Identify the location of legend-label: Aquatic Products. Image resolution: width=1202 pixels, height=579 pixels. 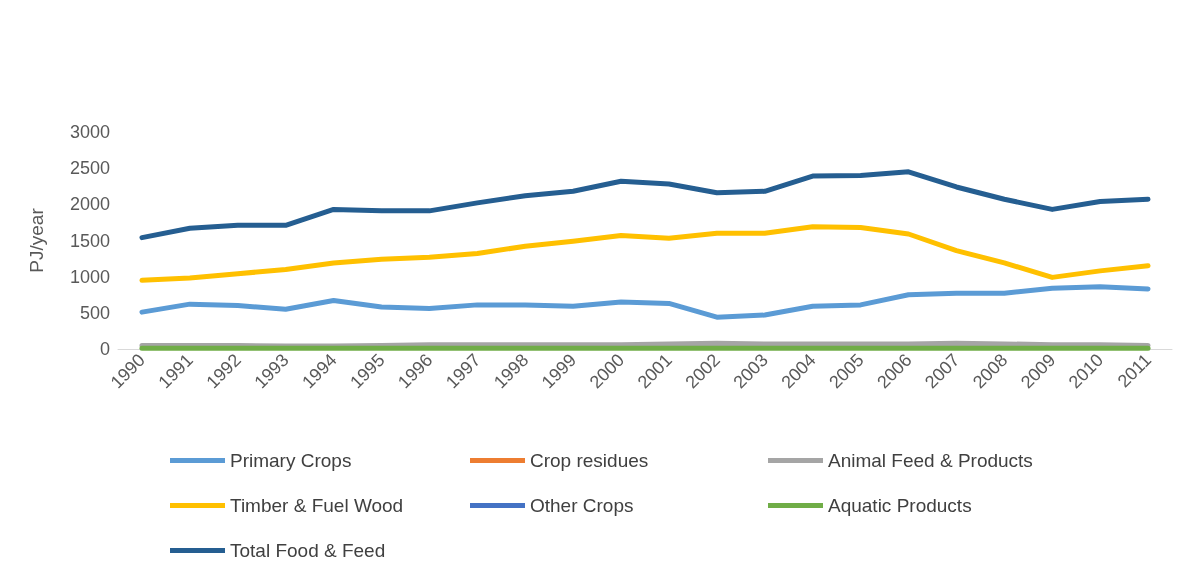
(900, 505).